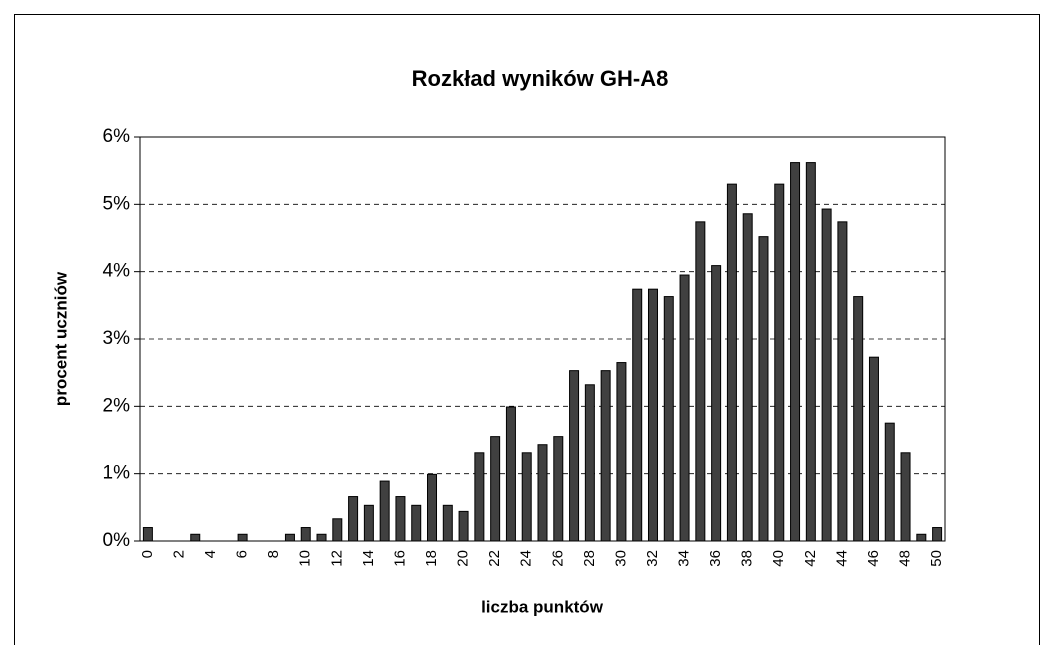 The image size is (1054, 645). Describe the element at coordinates (542, 606) in the screenshot. I see `x-axis-title: liczba punktów` at that location.